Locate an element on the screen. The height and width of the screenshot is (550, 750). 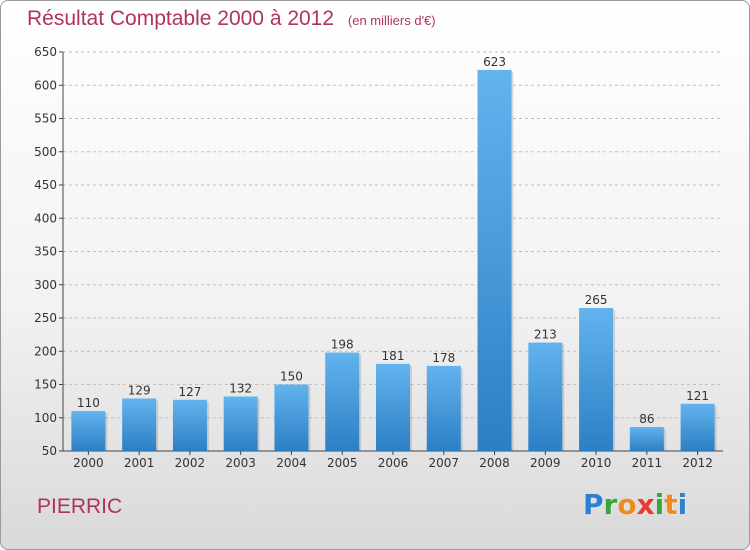
bar-value-label: 181 is located at coordinates (393, 356).